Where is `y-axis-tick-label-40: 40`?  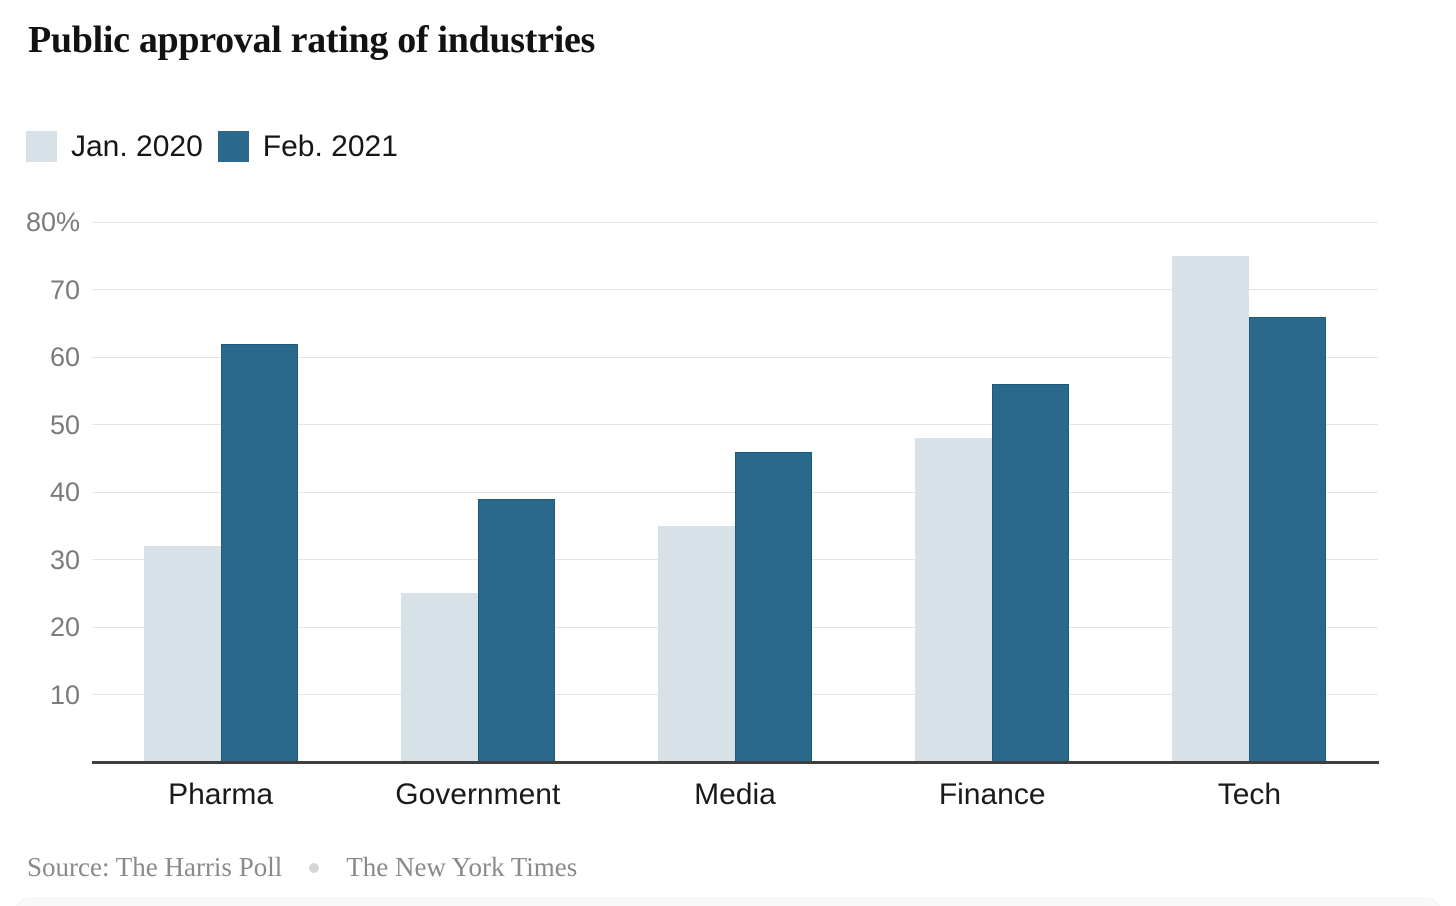
y-axis-tick-label-40: 40 is located at coordinates (64, 492).